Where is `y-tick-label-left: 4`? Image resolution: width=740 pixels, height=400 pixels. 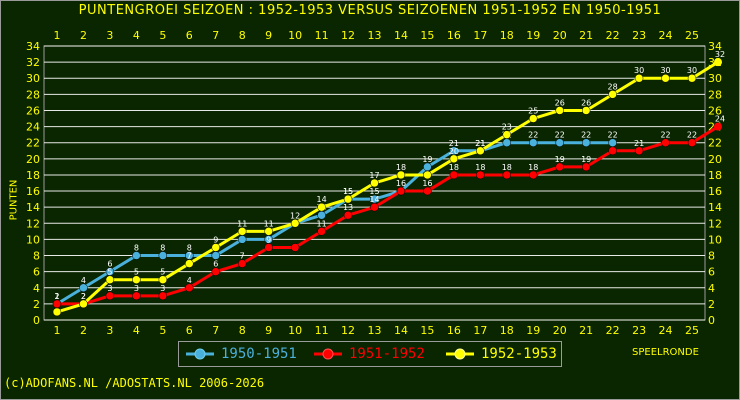 y-tick-label-left: 4 is located at coordinates (36, 288).